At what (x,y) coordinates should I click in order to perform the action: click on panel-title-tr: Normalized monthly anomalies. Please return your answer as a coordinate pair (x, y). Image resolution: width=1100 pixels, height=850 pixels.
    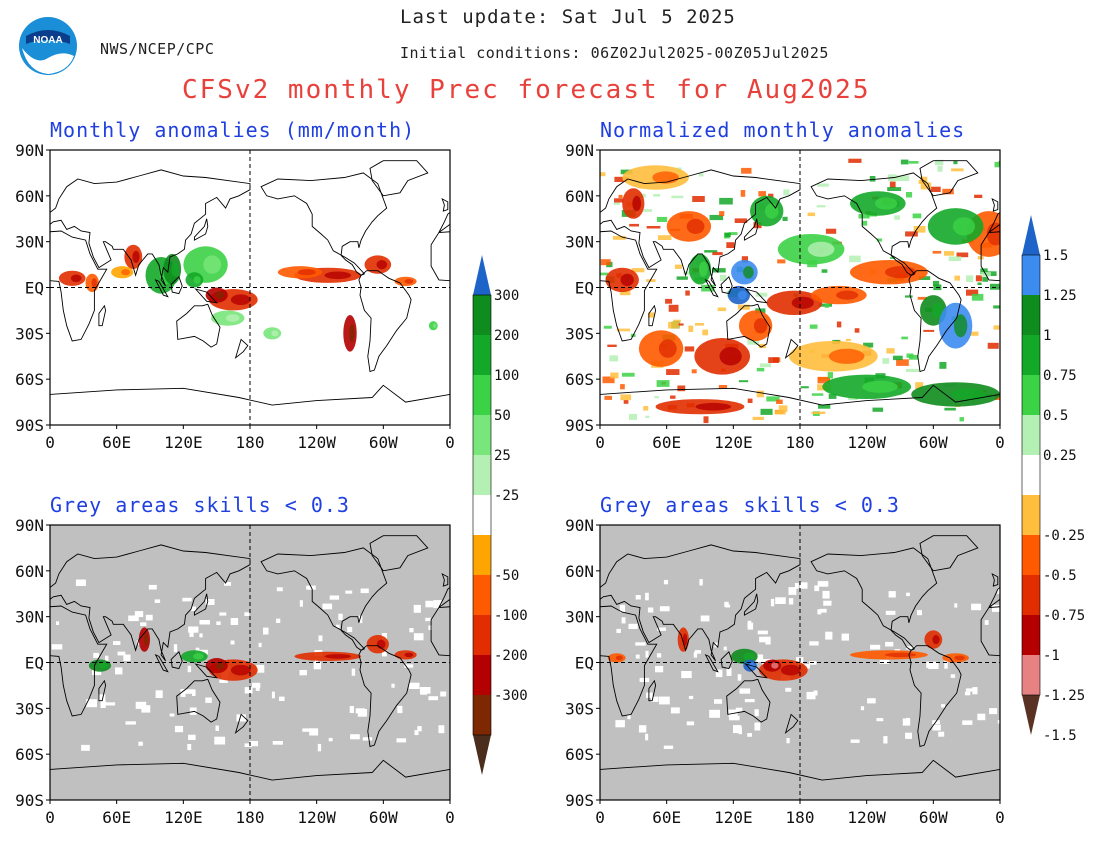
    Looking at the image, I should click on (783, 130).